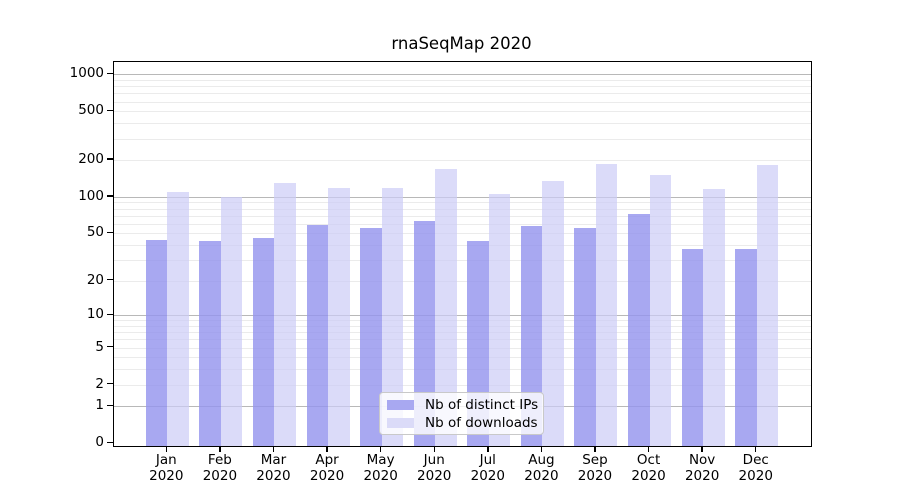 The height and width of the screenshot is (500, 900). I want to click on x-tick-label: Jun 2020, so click(434, 468).